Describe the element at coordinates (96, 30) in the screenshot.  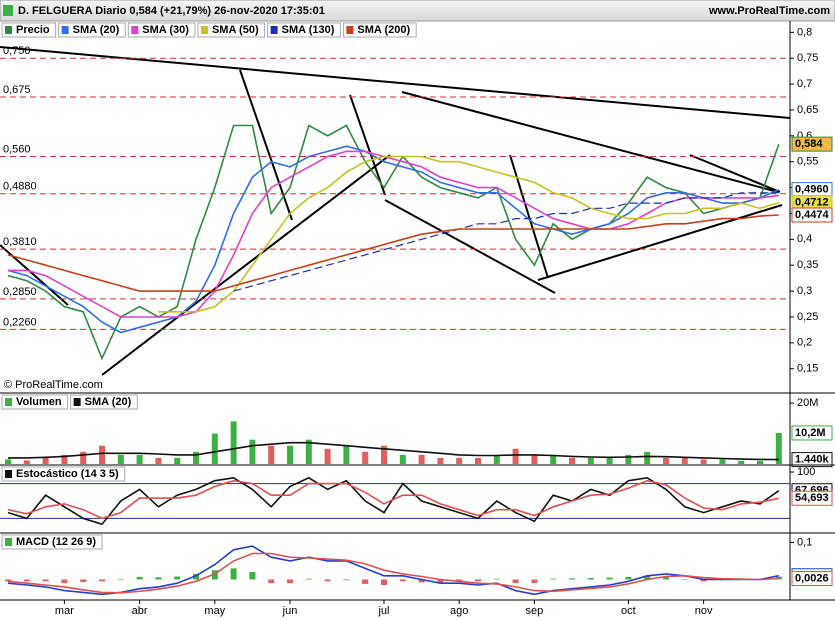
I see `legend-label: SMA (20)` at that location.